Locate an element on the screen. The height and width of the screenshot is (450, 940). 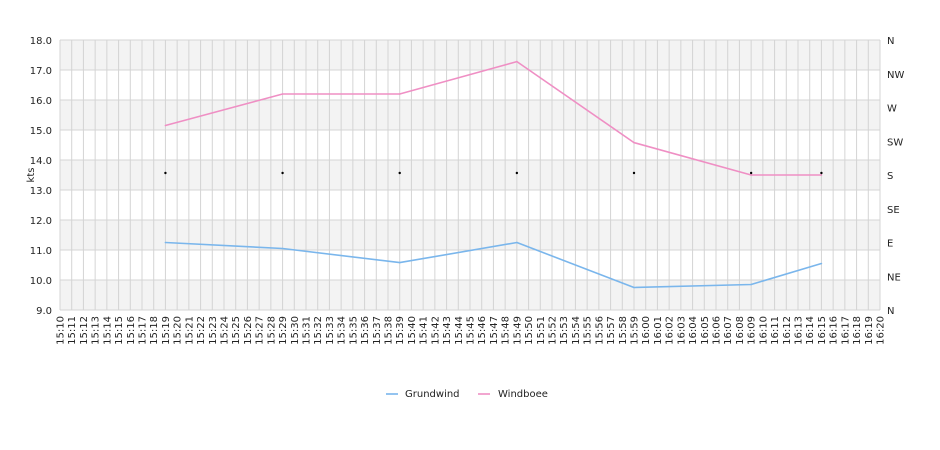
x-tick-label: 15:43 is located at coordinates (447, 330).